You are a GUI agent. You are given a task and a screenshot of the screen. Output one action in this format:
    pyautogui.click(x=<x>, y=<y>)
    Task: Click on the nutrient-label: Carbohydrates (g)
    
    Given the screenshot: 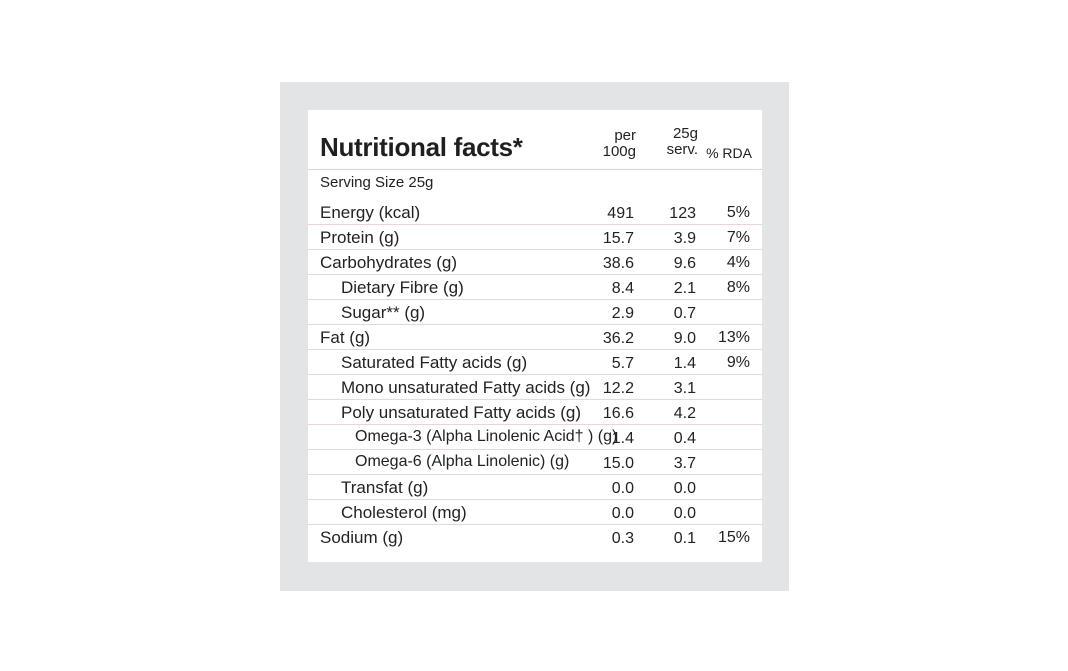 What is the action you would take?
    pyautogui.click(x=389, y=262)
    